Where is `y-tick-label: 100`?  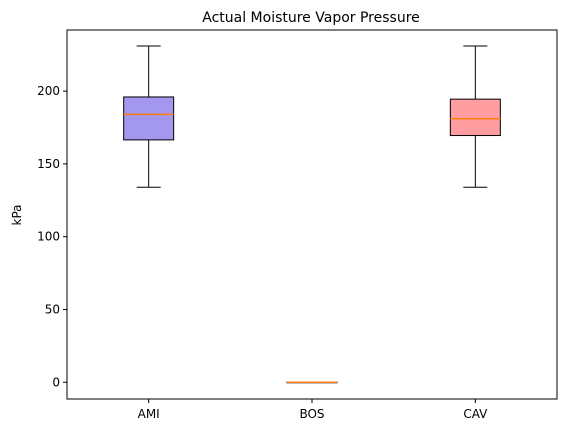
y-tick-label: 100 is located at coordinates (48, 237).